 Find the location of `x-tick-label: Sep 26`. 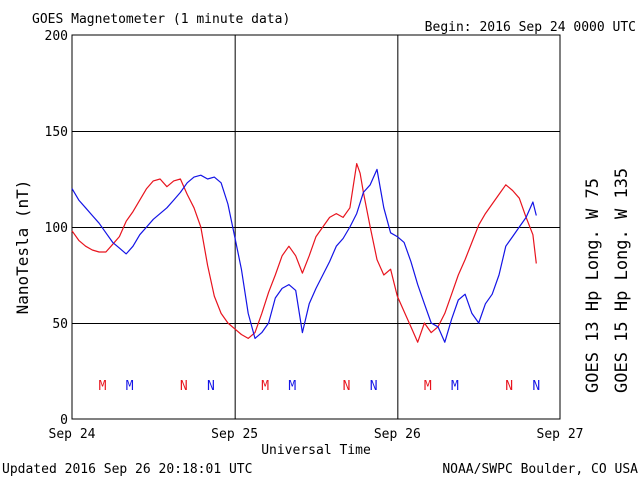

x-tick-label: Sep 26 is located at coordinates (397, 434).